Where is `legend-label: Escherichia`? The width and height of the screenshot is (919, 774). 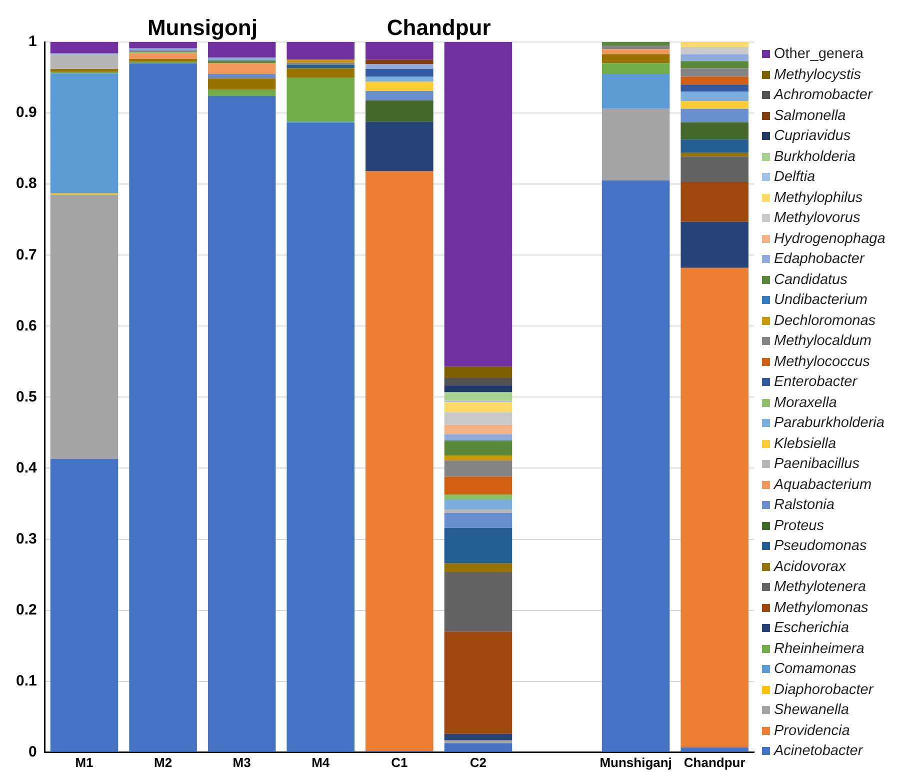
legend-label: Escherichia is located at coordinates (811, 628).